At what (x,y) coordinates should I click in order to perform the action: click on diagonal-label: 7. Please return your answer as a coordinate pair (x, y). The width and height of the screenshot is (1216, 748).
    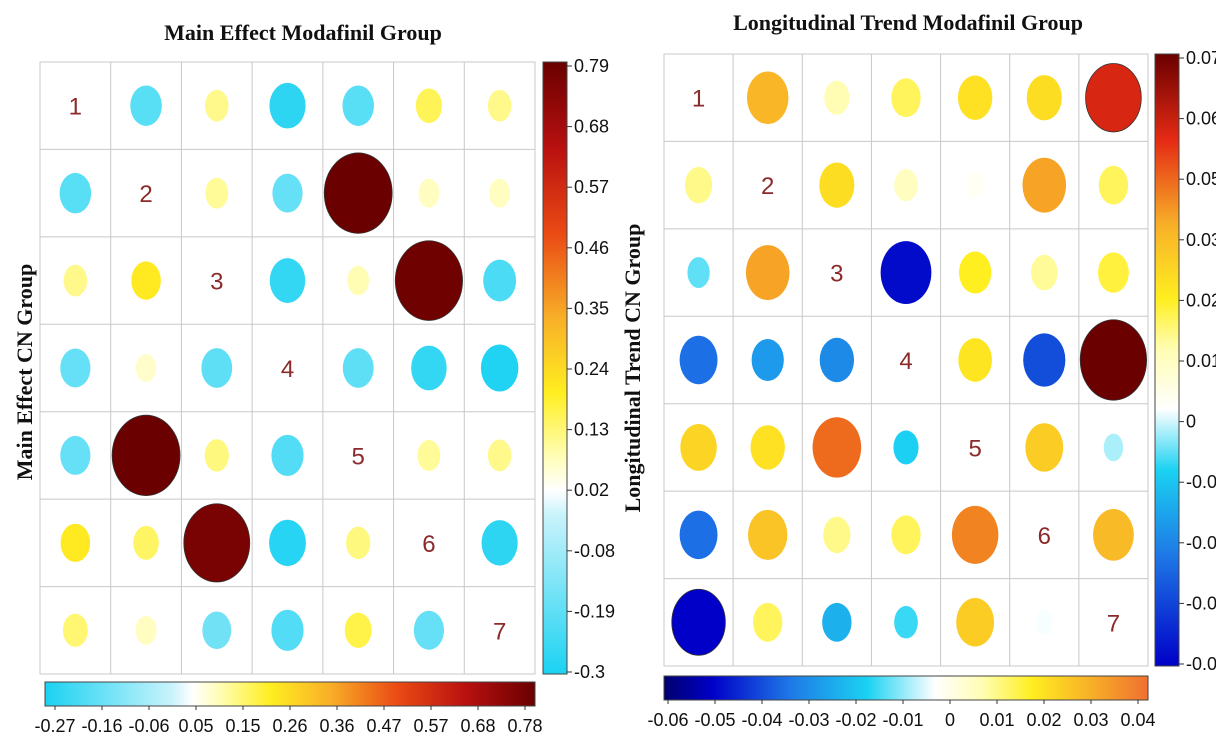
    Looking at the image, I should click on (499, 631).